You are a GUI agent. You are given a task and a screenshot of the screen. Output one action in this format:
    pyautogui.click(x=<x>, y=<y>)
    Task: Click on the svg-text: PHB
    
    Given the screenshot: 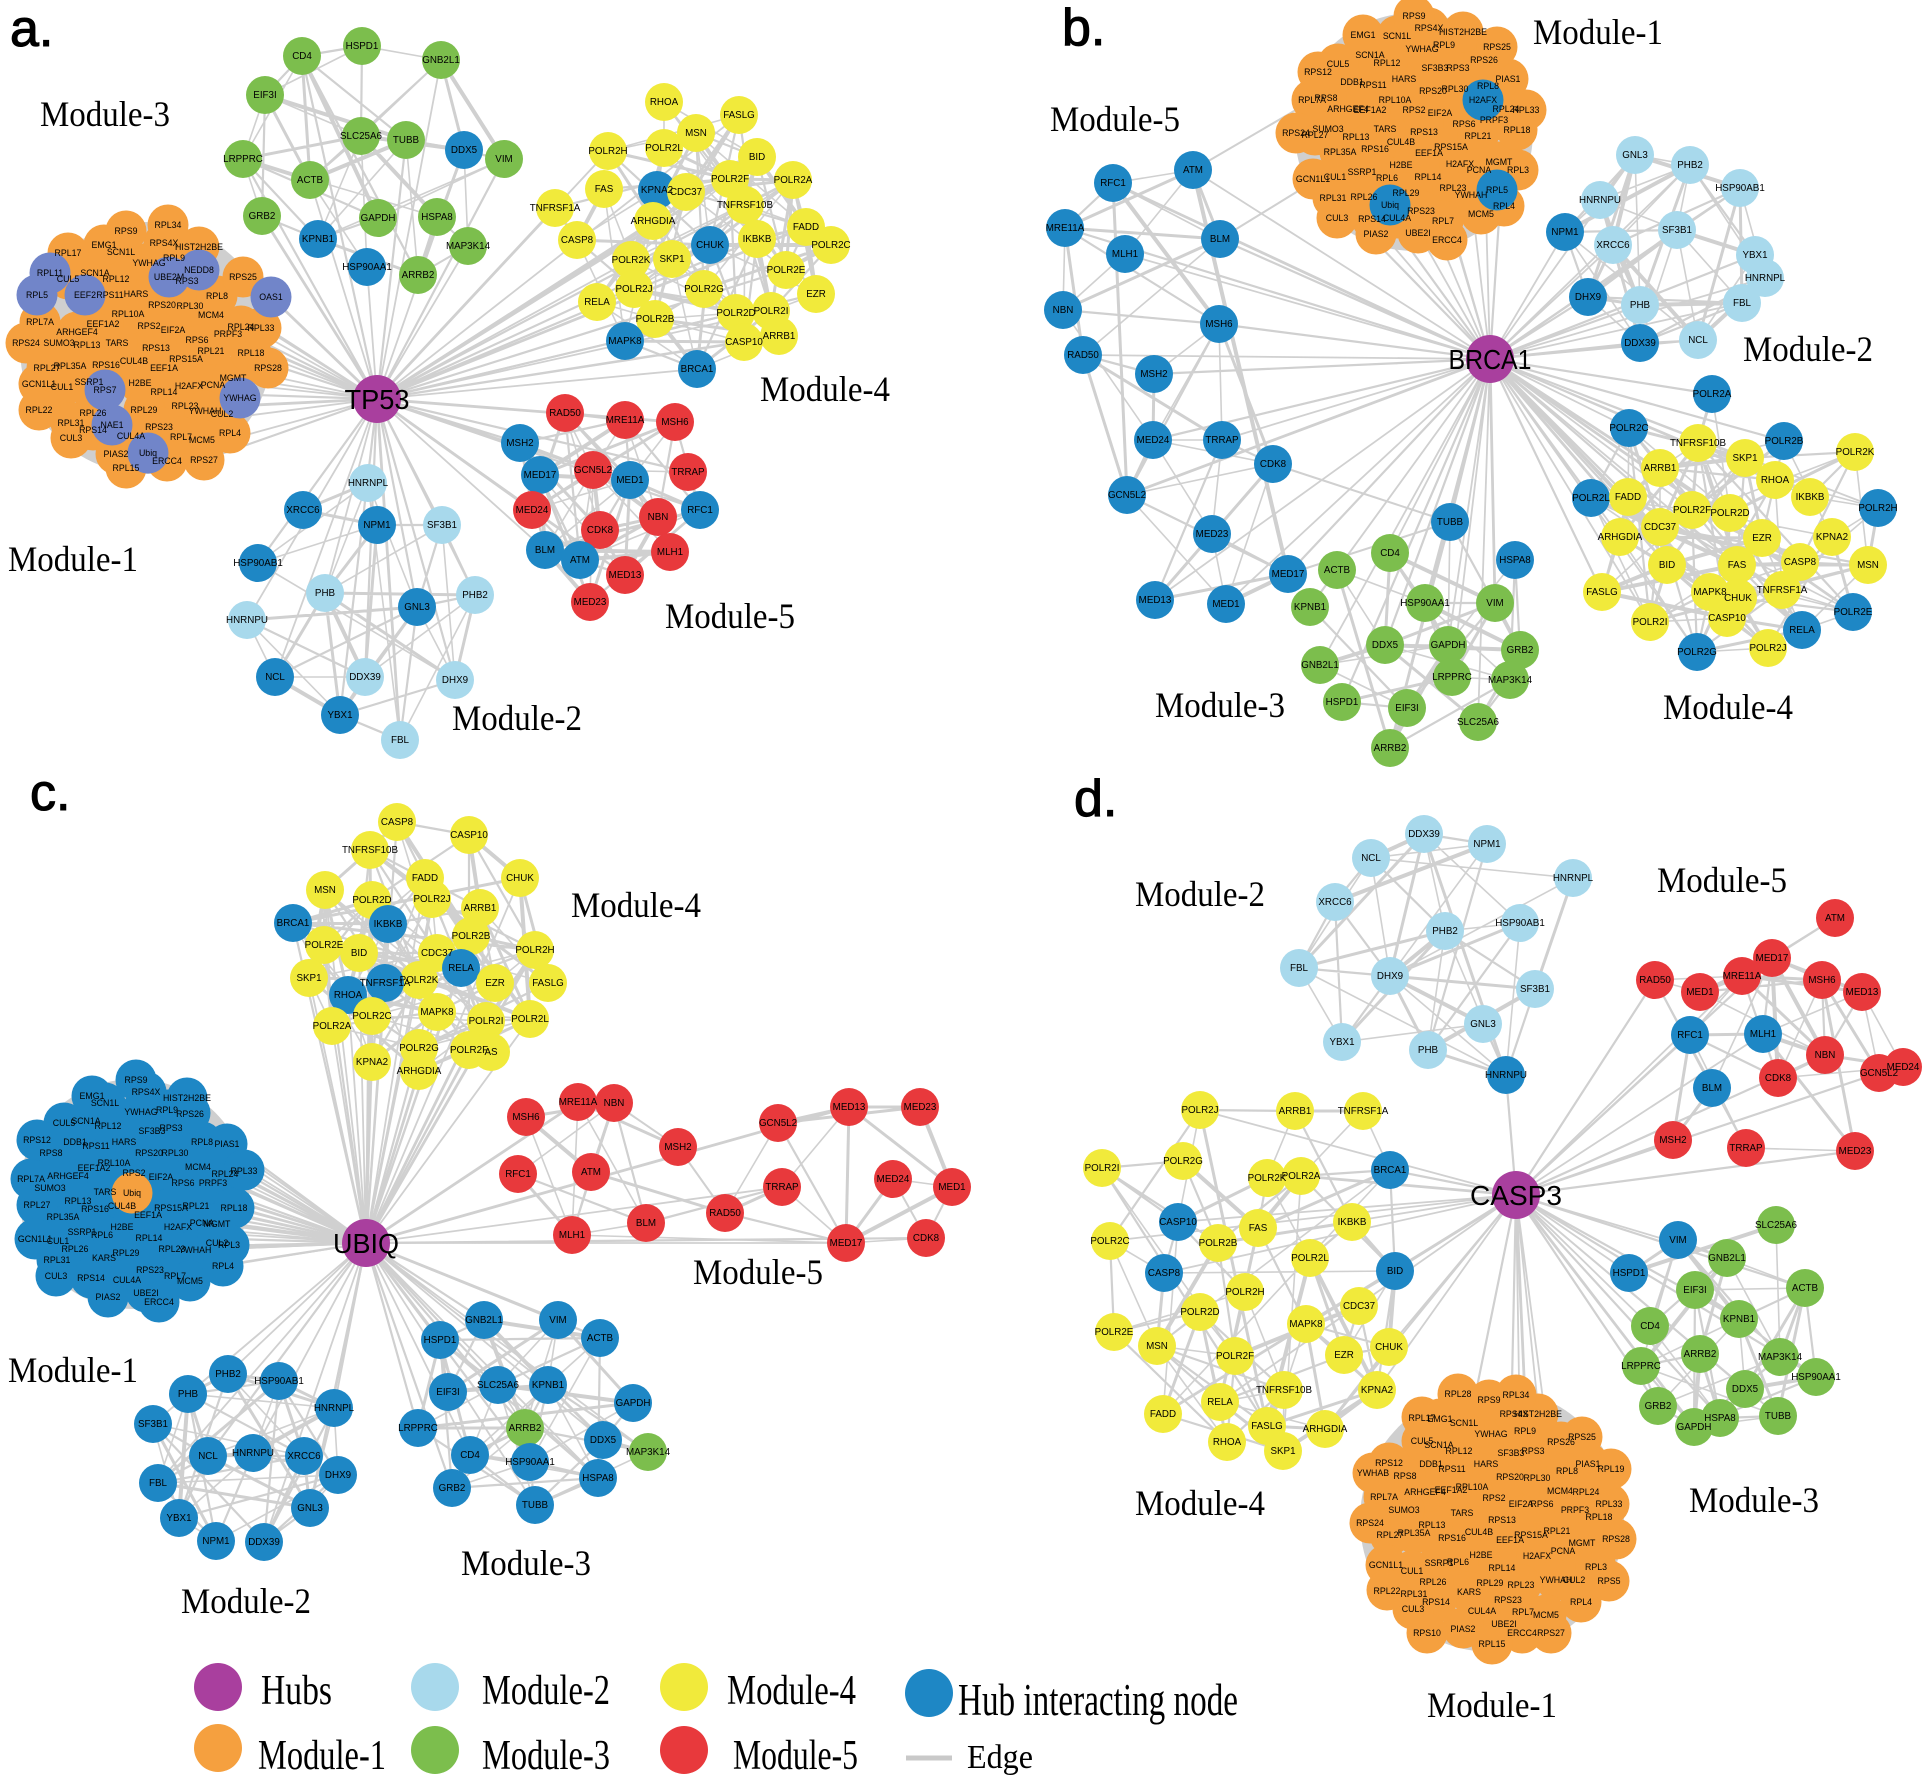 What is the action you would take?
    pyautogui.click(x=325, y=593)
    